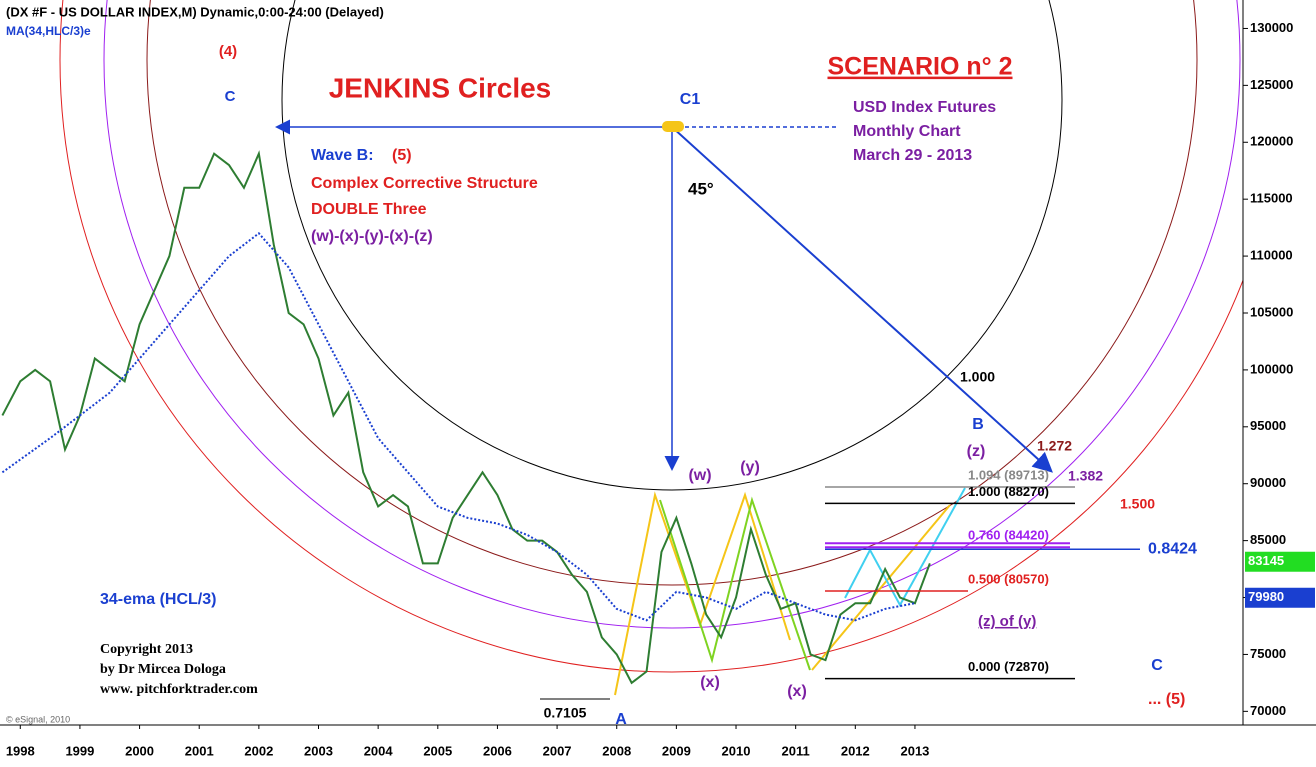 The height and width of the screenshot is (767, 1316). Describe the element at coordinates (318, 750) in the screenshot. I see `x-tick-label: 2003` at that location.